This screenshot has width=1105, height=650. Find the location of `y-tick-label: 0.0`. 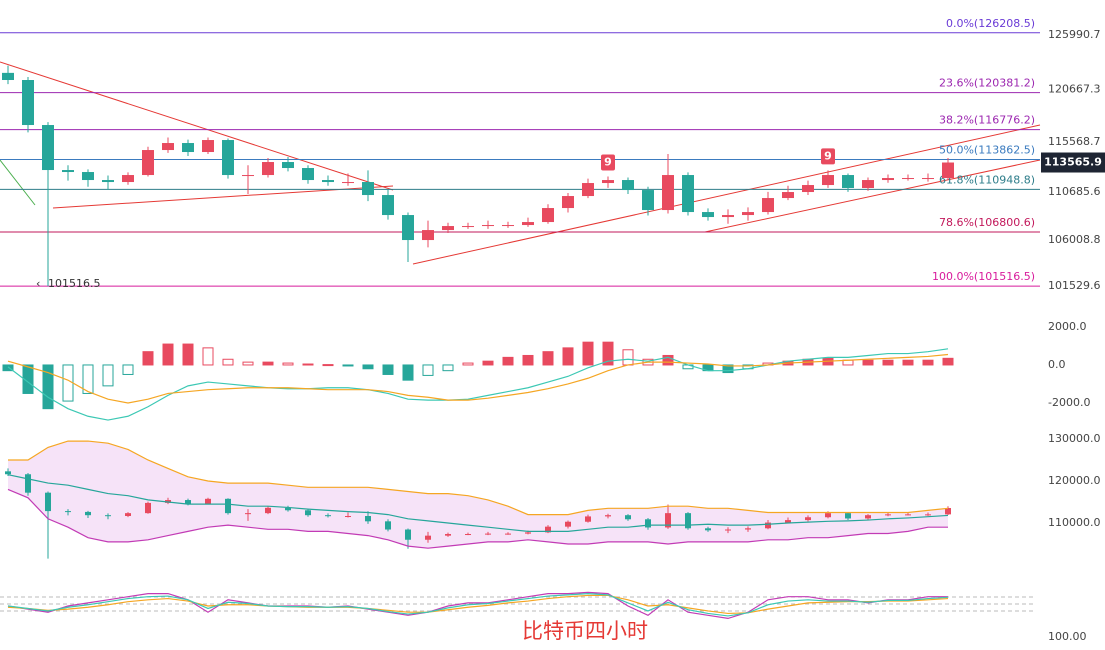

y-tick-label: 0.0 is located at coordinates (1057, 364).